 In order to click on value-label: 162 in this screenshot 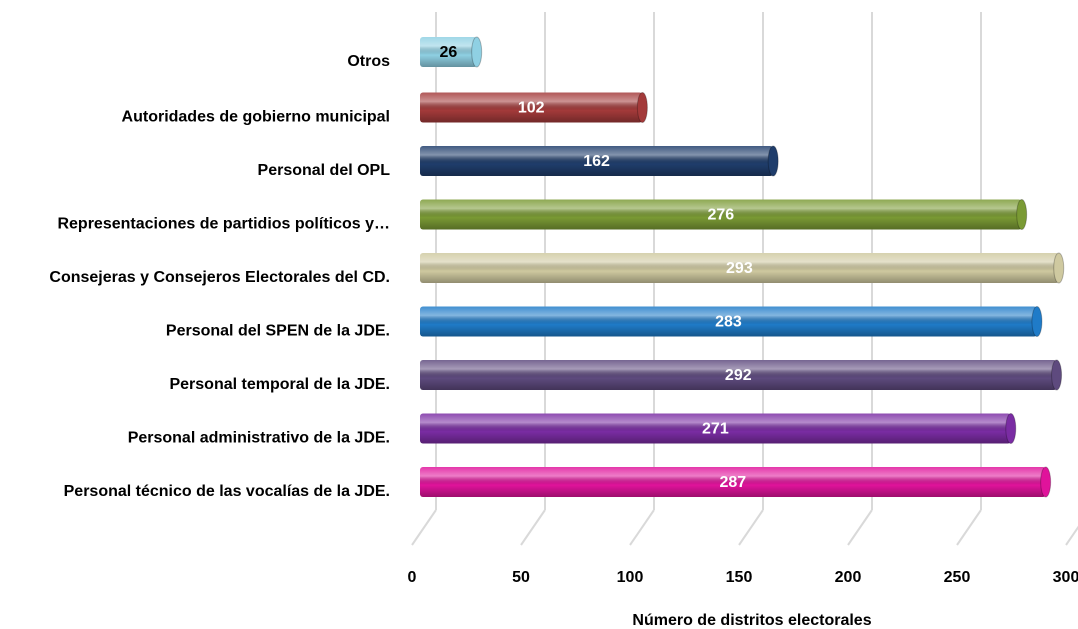, I will do `click(596, 161)`.